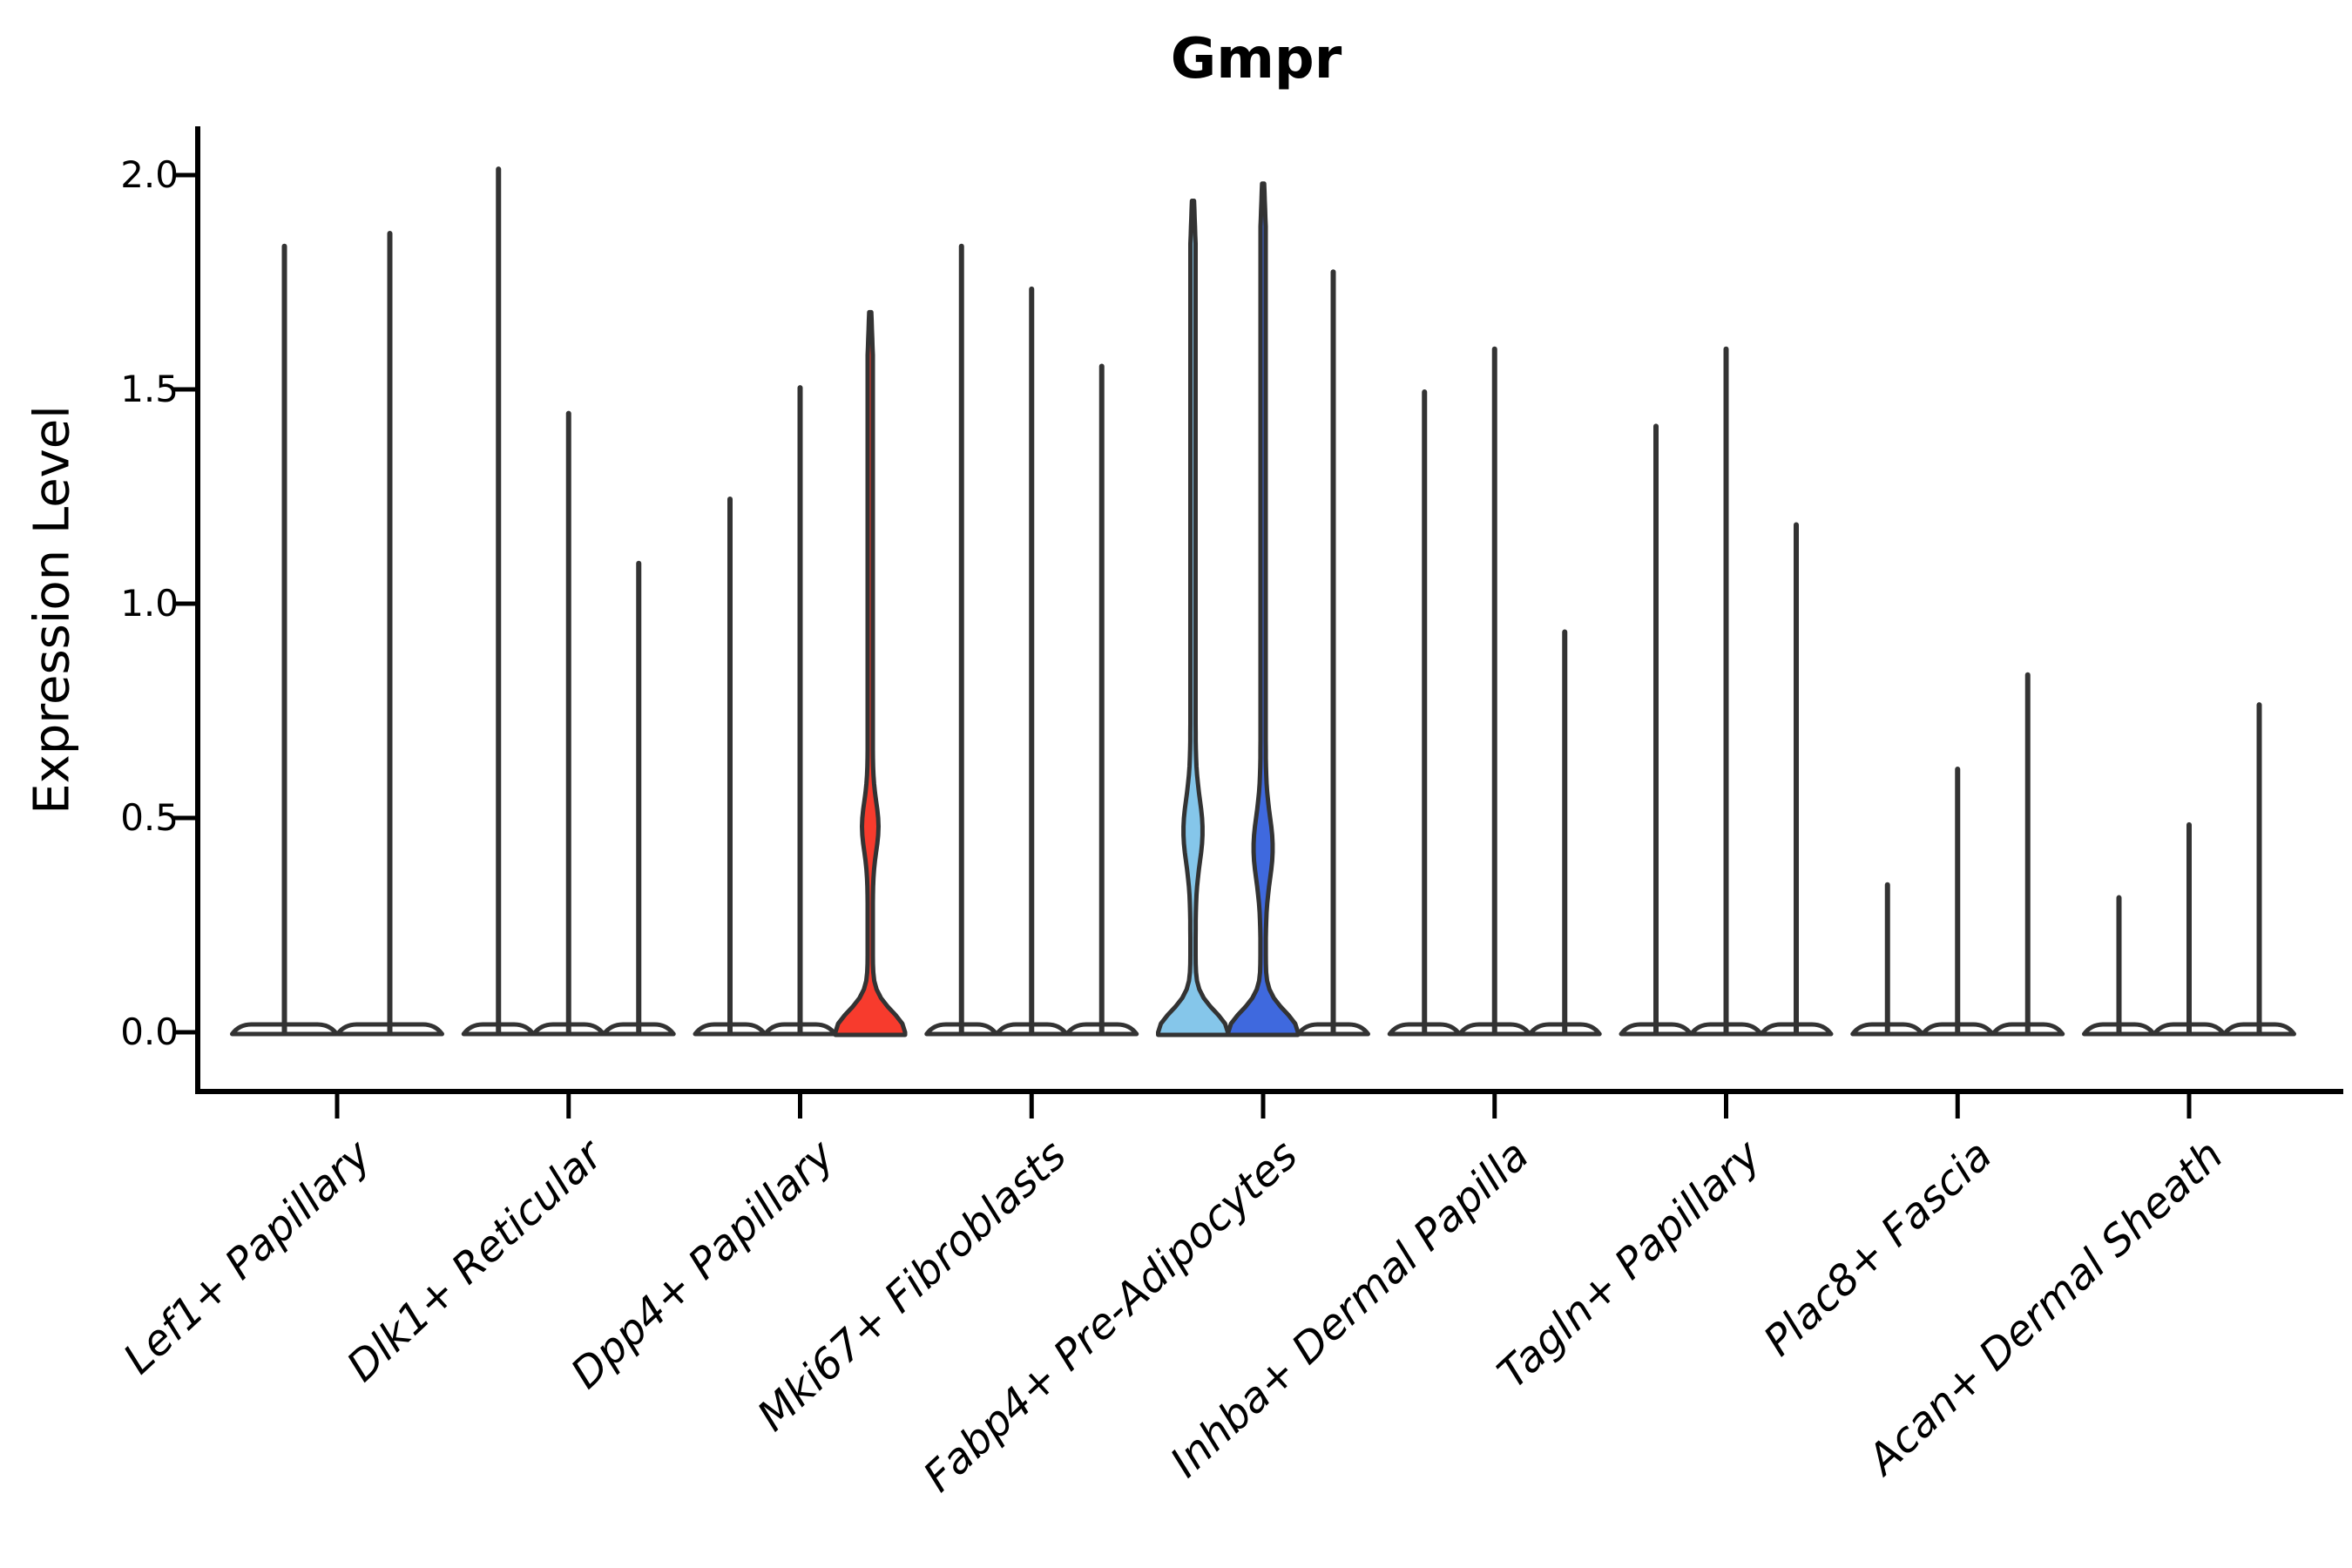 The height and width of the screenshot is (1568, 2352). Describe the element at coordinates (150, 817) in the screenshot. I see `y-tick-label: 0.5` at that location.